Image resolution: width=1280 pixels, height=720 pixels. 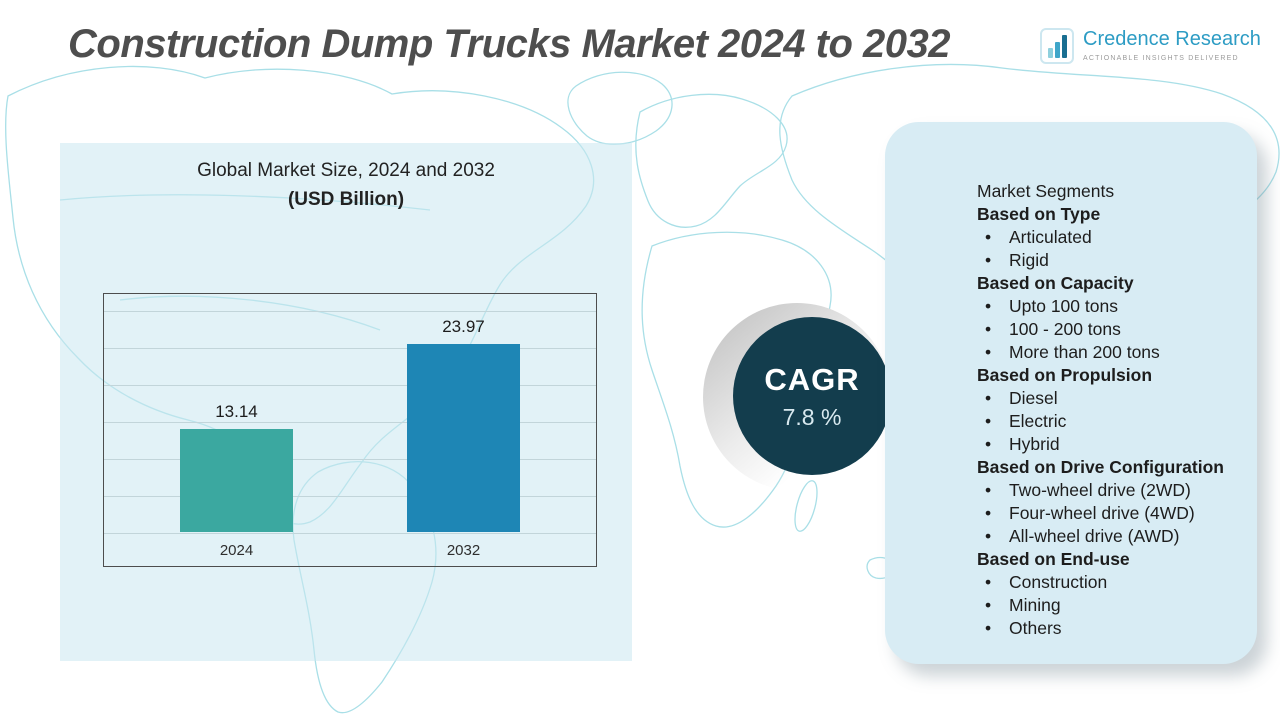 I want to click on segment-item-label: Mining, so click(x=1035, y=605).